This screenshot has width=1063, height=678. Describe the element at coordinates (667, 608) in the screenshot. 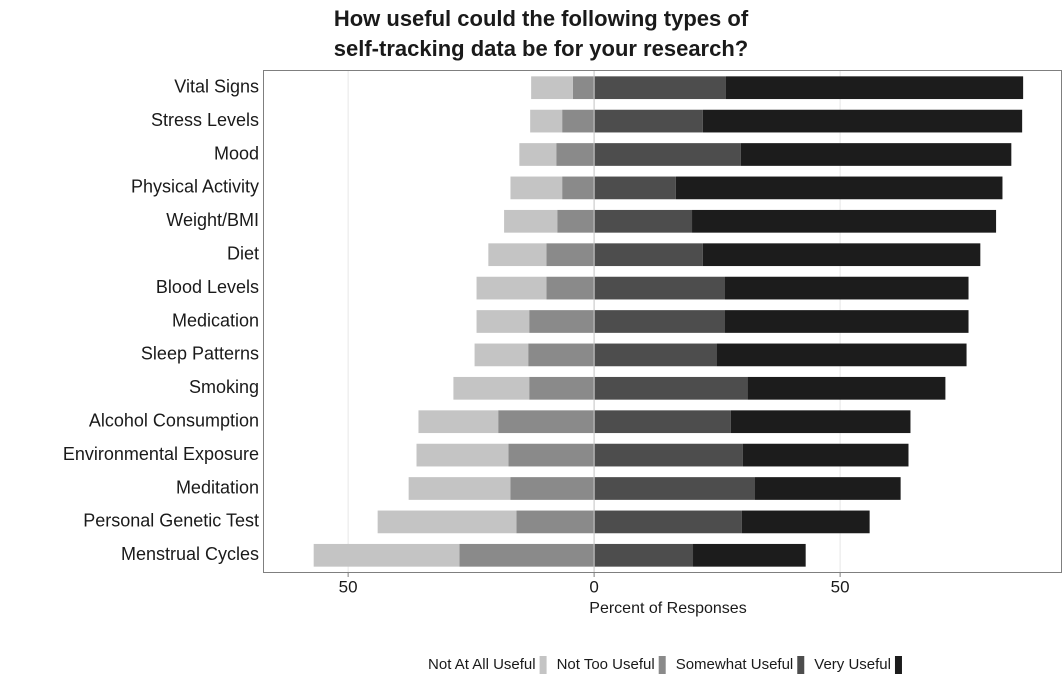

I see `x-axis-label: Percent of Responses` at that location.